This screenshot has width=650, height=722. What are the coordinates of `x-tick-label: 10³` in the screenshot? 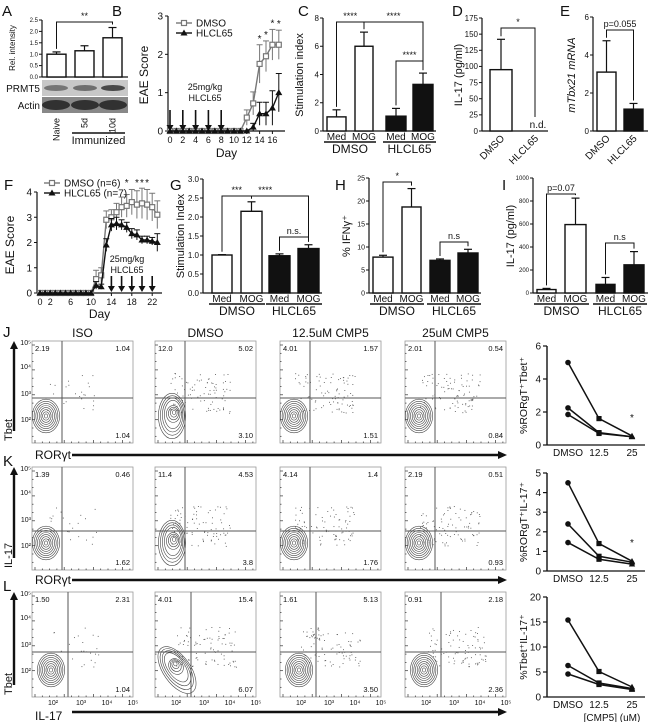 It's located at (329, 703).